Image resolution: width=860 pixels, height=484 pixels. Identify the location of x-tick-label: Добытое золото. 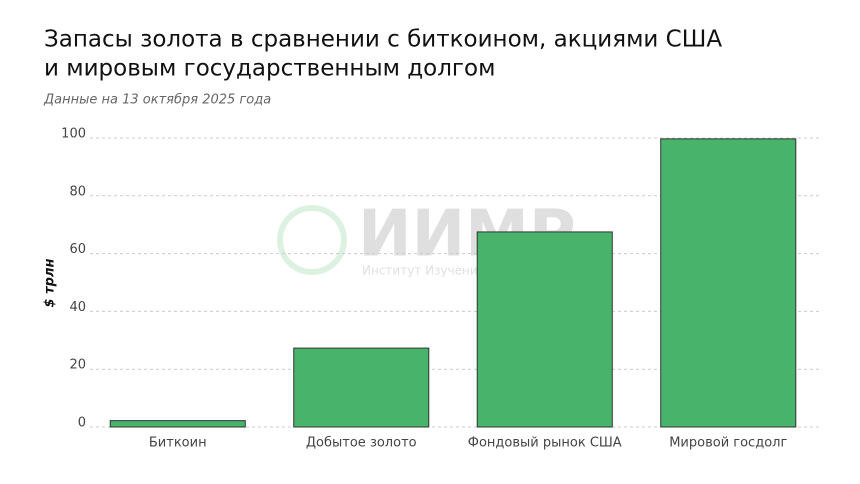
(361, 443).